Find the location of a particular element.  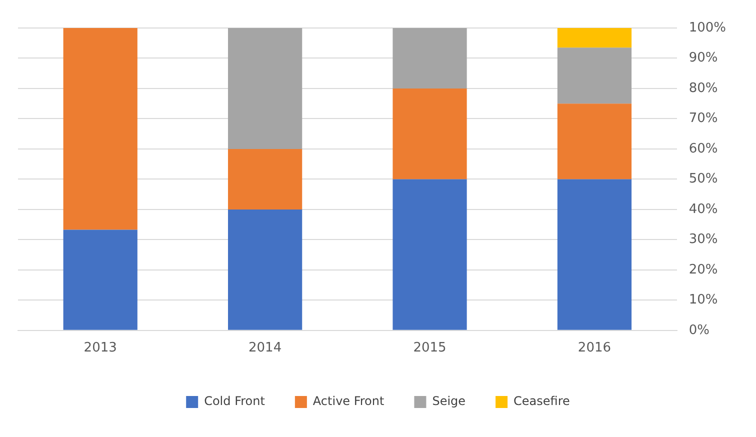

y-tick-label: 90% is located at coordinates (703, 58).